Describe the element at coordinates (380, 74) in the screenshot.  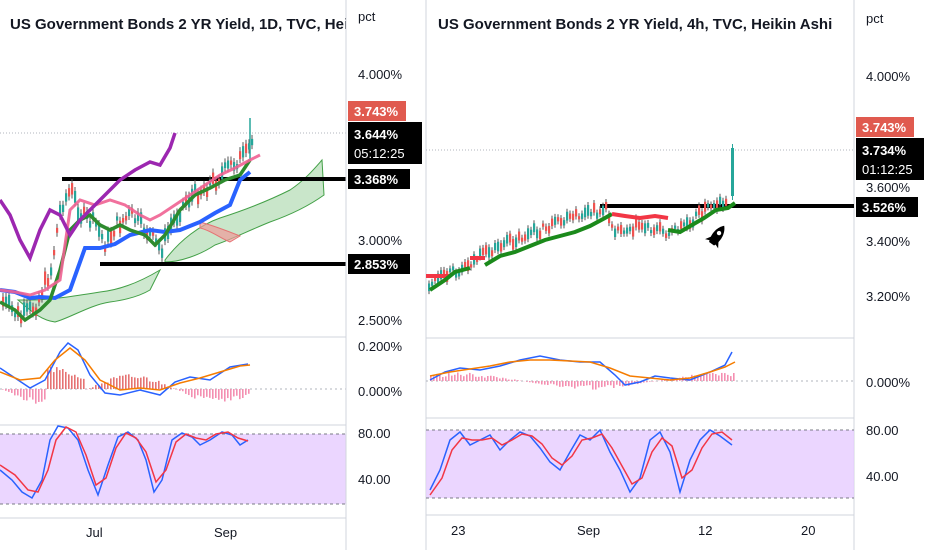
I see `left-price-tick: 4.000%` at that location.